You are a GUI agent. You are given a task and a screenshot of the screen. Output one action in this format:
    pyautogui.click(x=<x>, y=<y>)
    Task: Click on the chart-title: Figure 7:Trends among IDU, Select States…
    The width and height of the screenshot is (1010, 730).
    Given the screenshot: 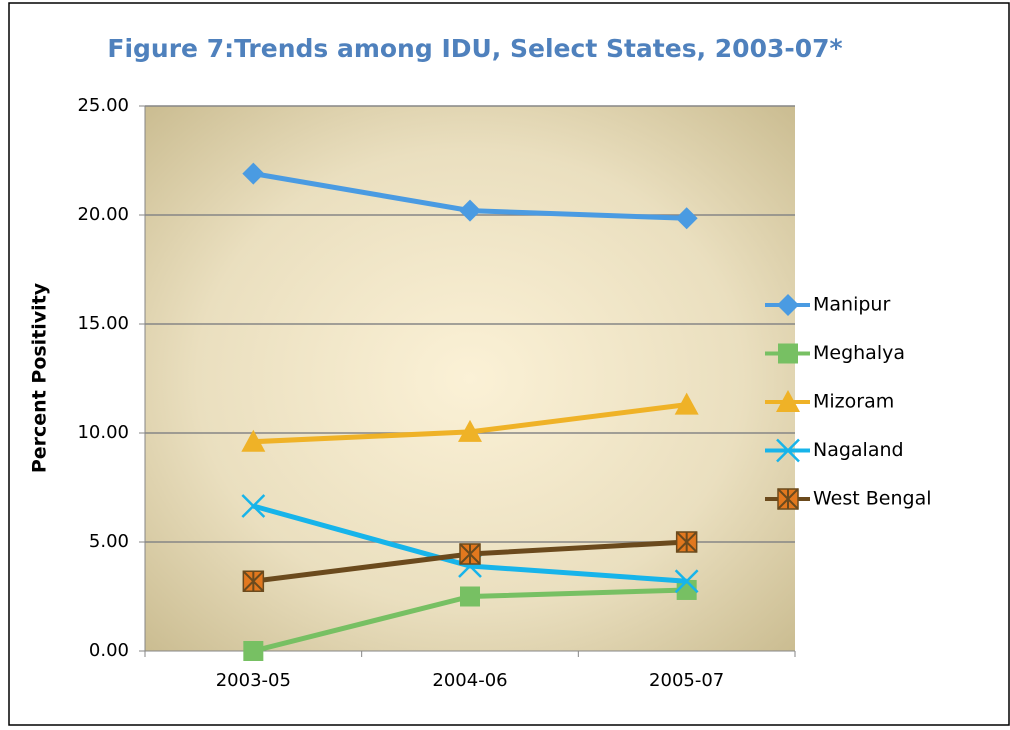 What is the action you would take?
    pyautogui.click(x=474, y=48)
    